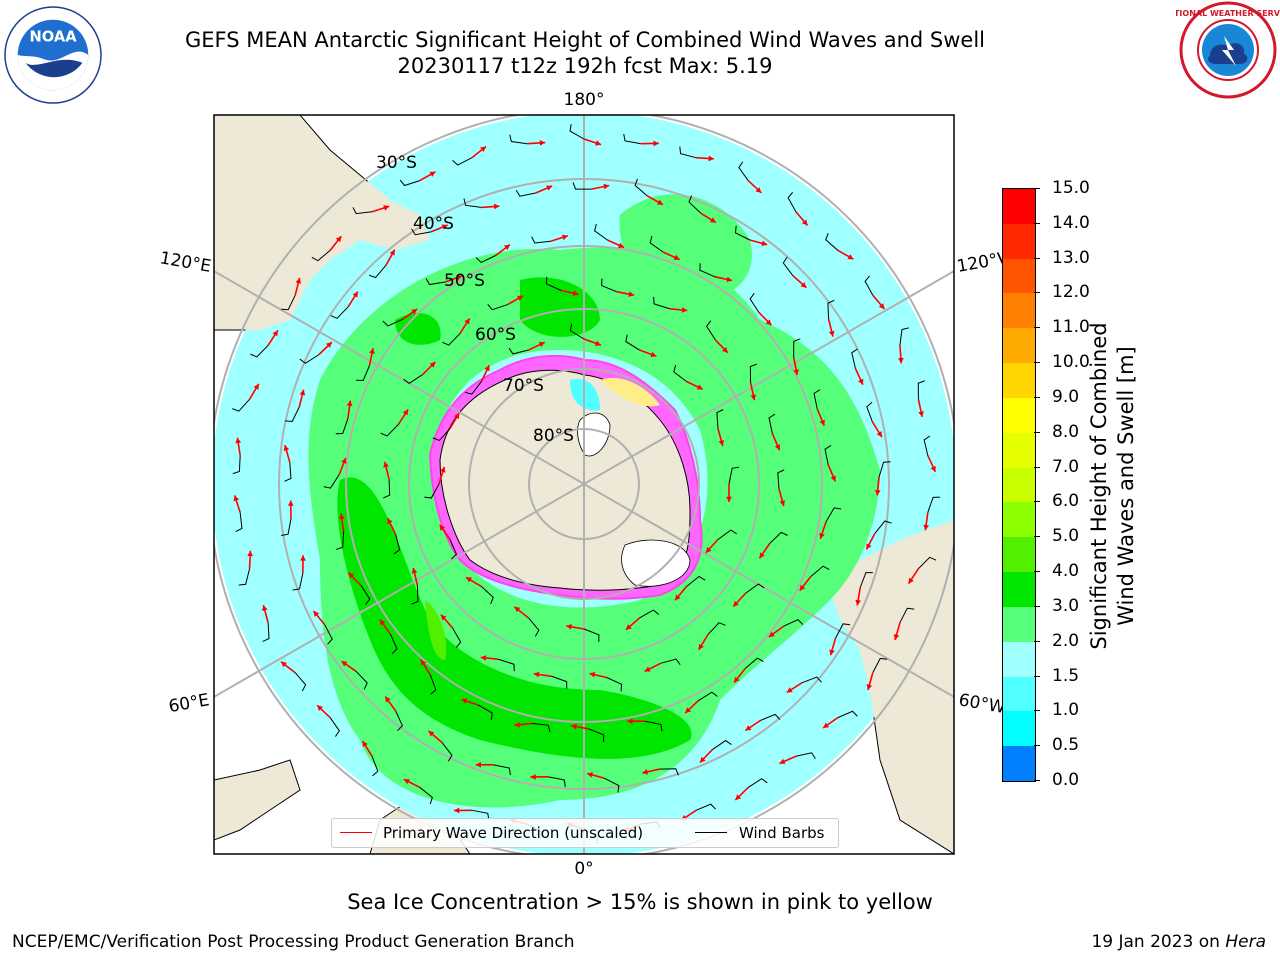 The height and width of the screenshot is (960, 1280). What do you see at coordinates (1066, 396) in the screenshot?
I see `colorbar-tick-label: 9.0` at bounding box center [1066, 396].